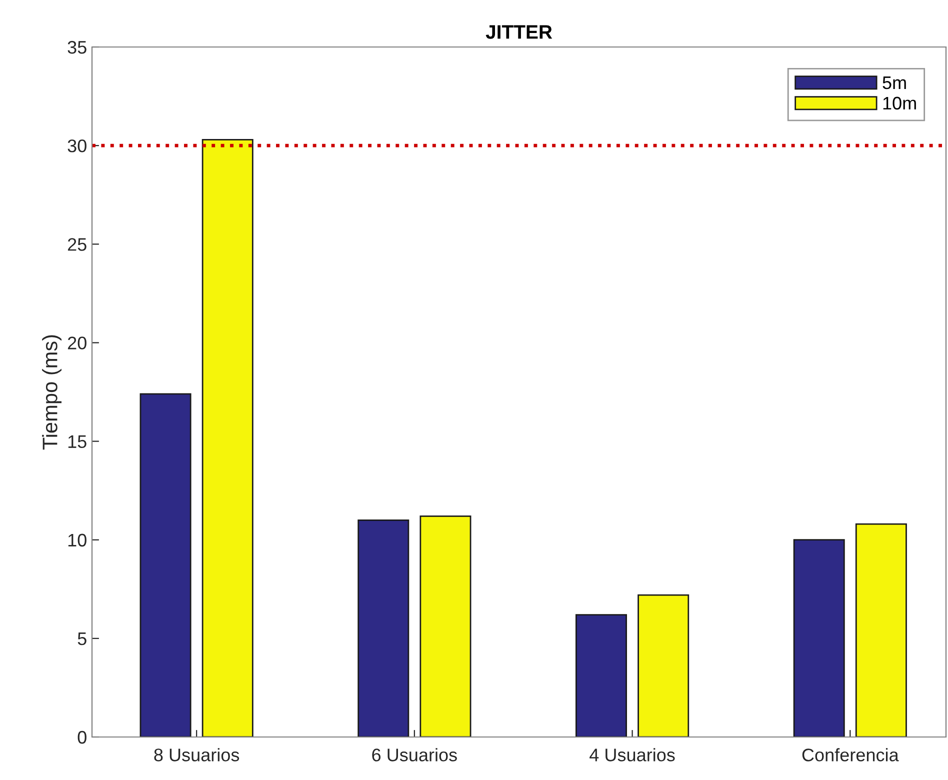 Image resolution: width=948 pixels, height=780 pixels. I want to click on y-tick-label: 5, so click(82, 639).